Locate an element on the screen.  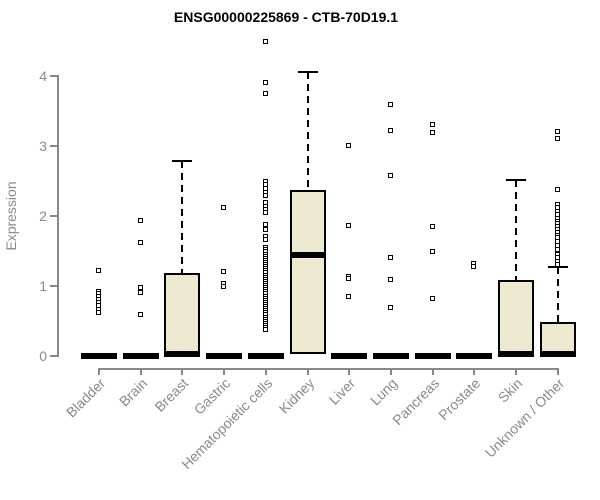
y-tick-label: 0 is located at coordinates (43, 356).